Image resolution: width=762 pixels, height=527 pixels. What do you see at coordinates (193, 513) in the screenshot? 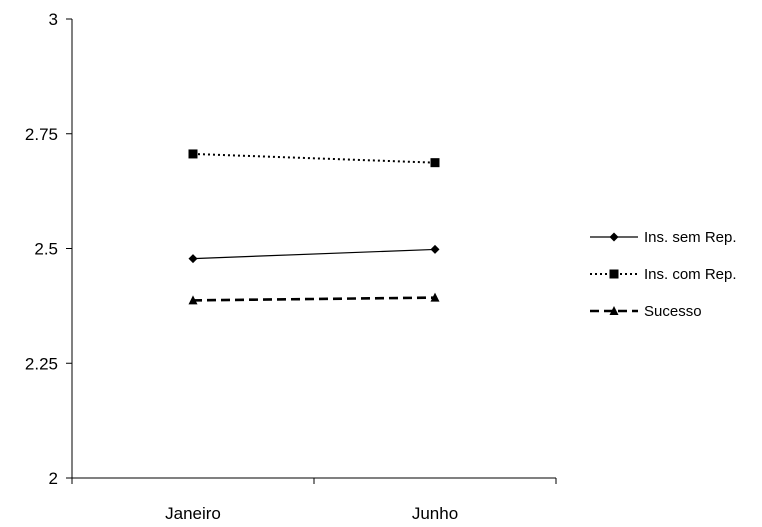
I see `x-tick-label: Janeiro` at bounding box center [193, 513].